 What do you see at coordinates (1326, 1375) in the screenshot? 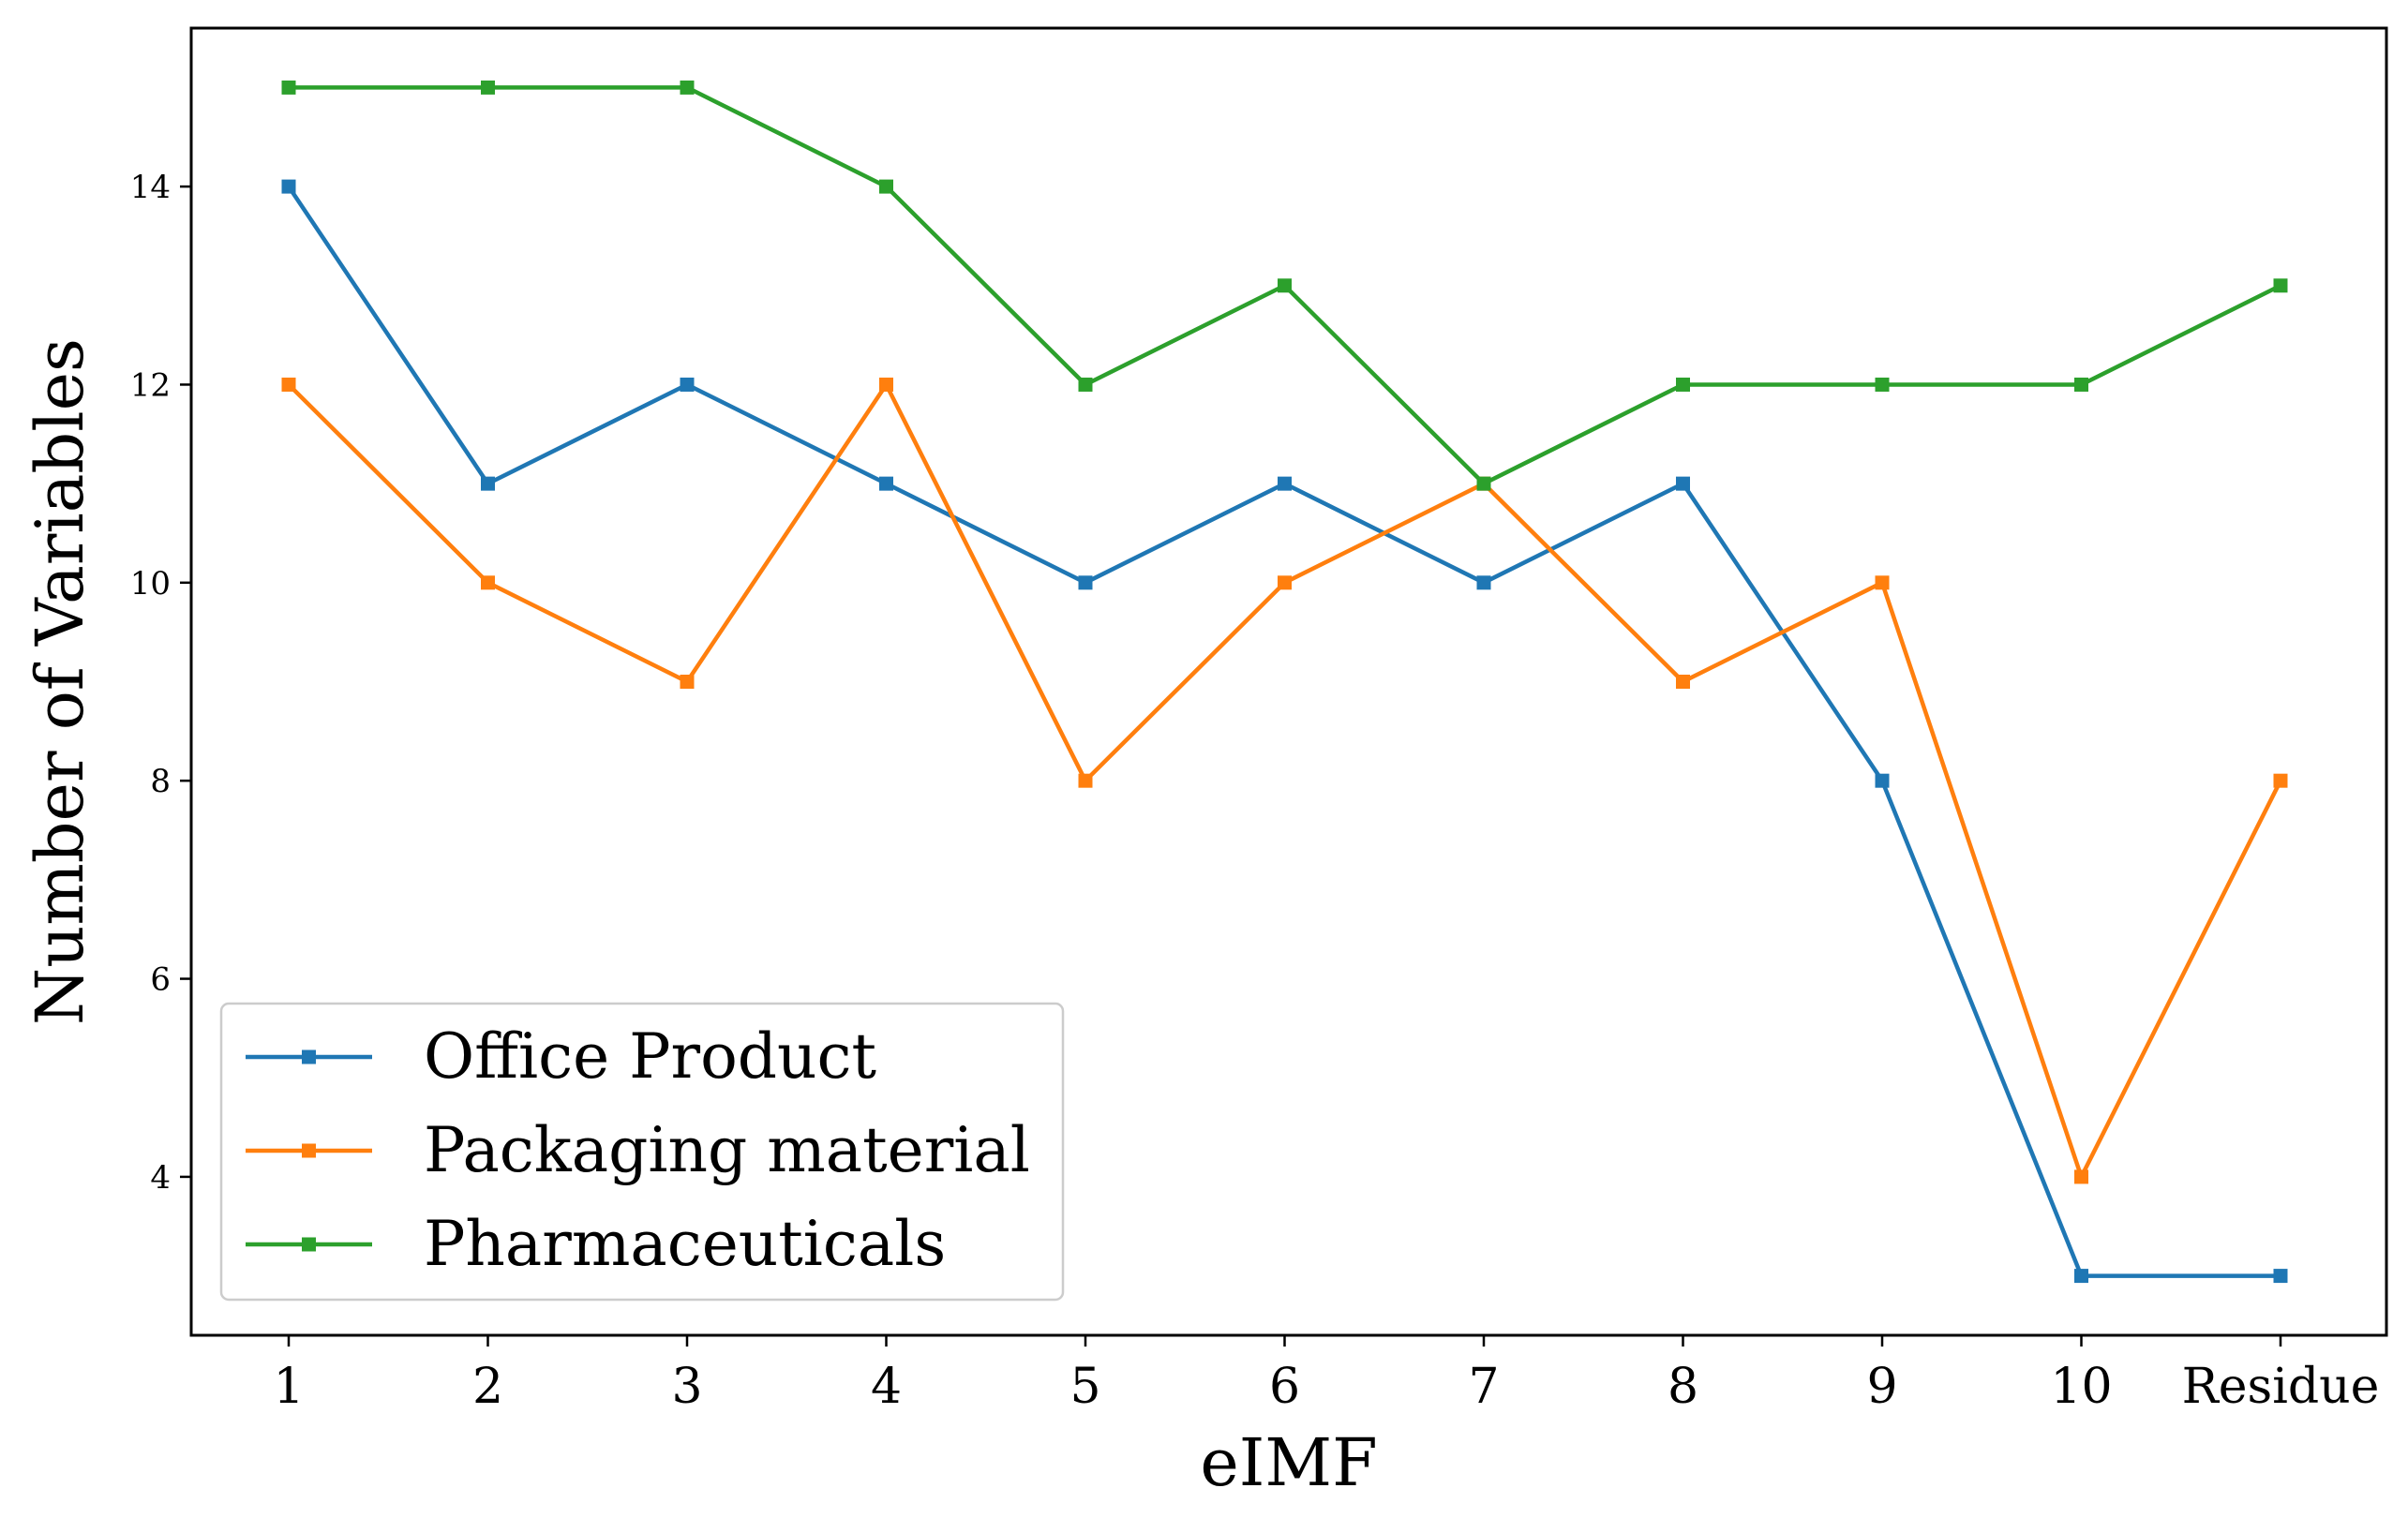
I see `x-axis: 1 2 3 4 5 6 7 8 9 10 Residue` at bounding box center [1326, 1375].